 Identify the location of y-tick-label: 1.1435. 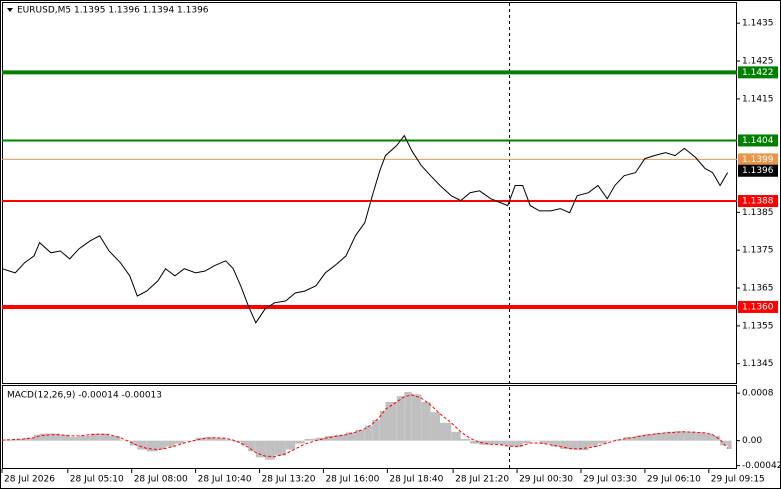
(758, 24).